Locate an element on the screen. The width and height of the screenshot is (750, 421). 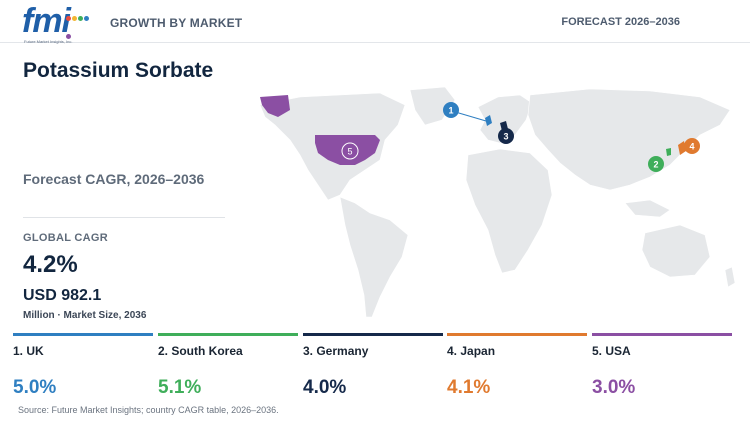
country-card-germany: 3. Germany 4.0% is located at coordinates (373, 366).